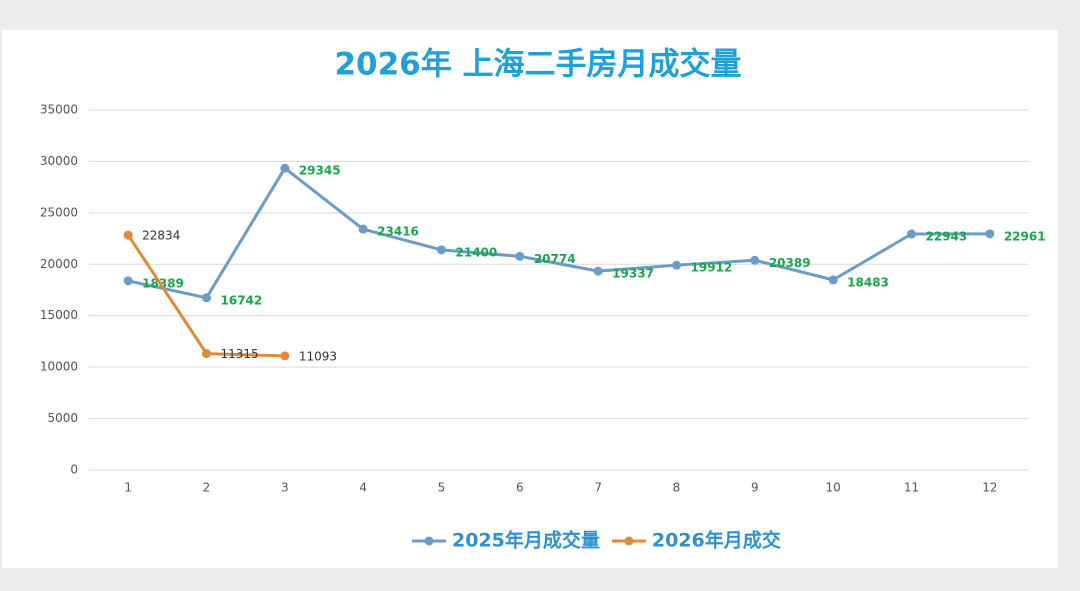  I want to click on data-label: 11315, so click(240, 354).